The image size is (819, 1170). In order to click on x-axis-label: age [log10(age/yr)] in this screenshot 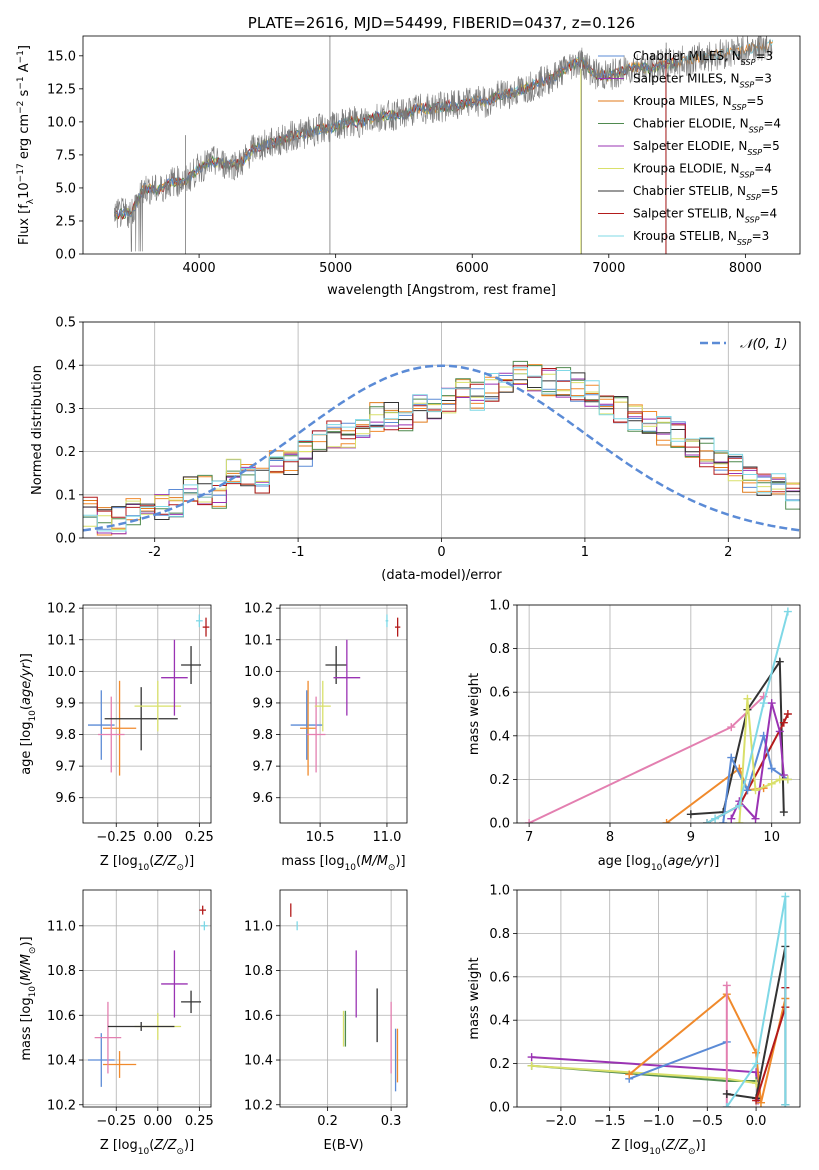, I will do `click(659, 863)`.